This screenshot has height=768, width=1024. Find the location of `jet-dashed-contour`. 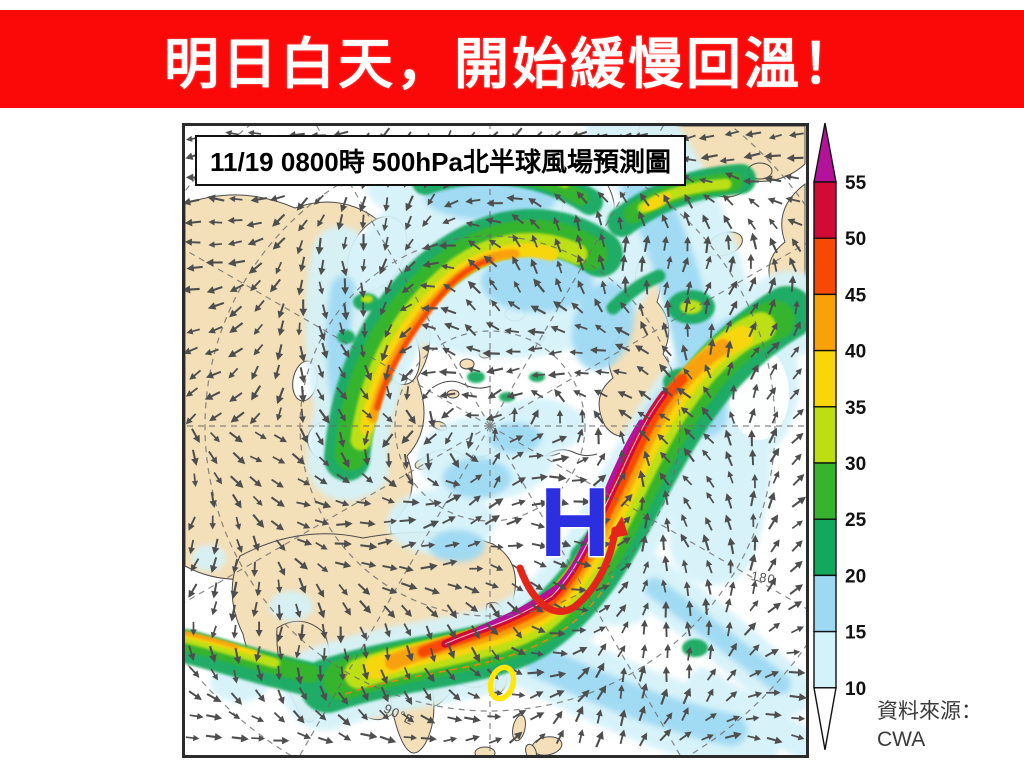

jet-dashed-contour is located at coordinates (479, 635).